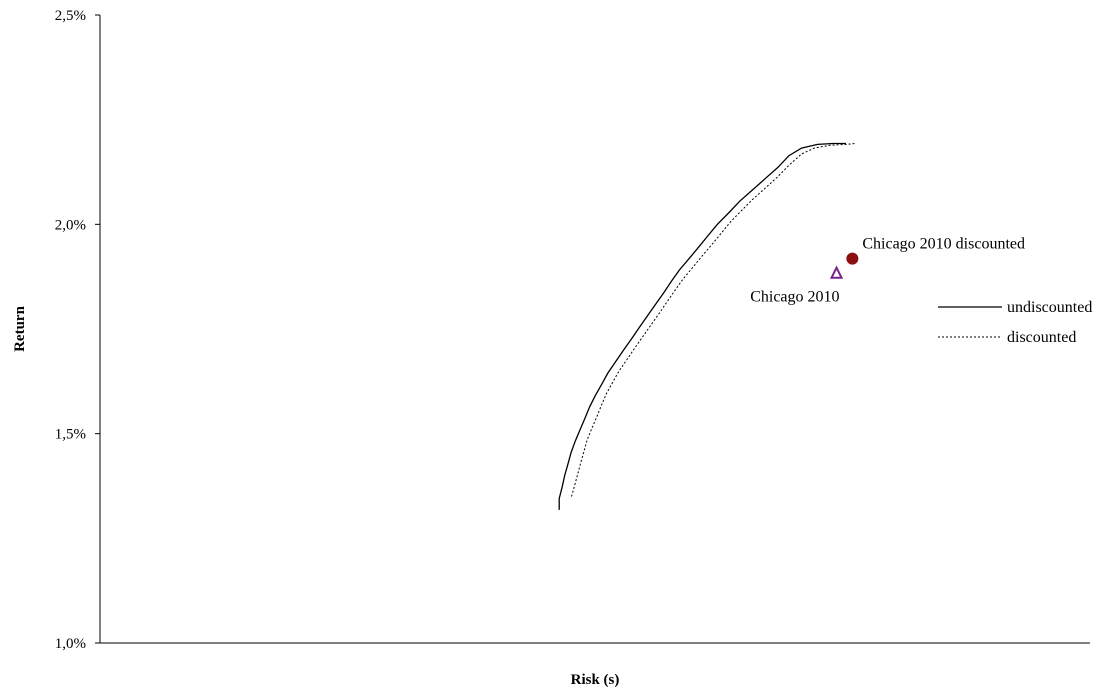 The width and height of the screenshot is (1120, 698). I want to click on legend: undiscounted discounted, so click(1015, 322).